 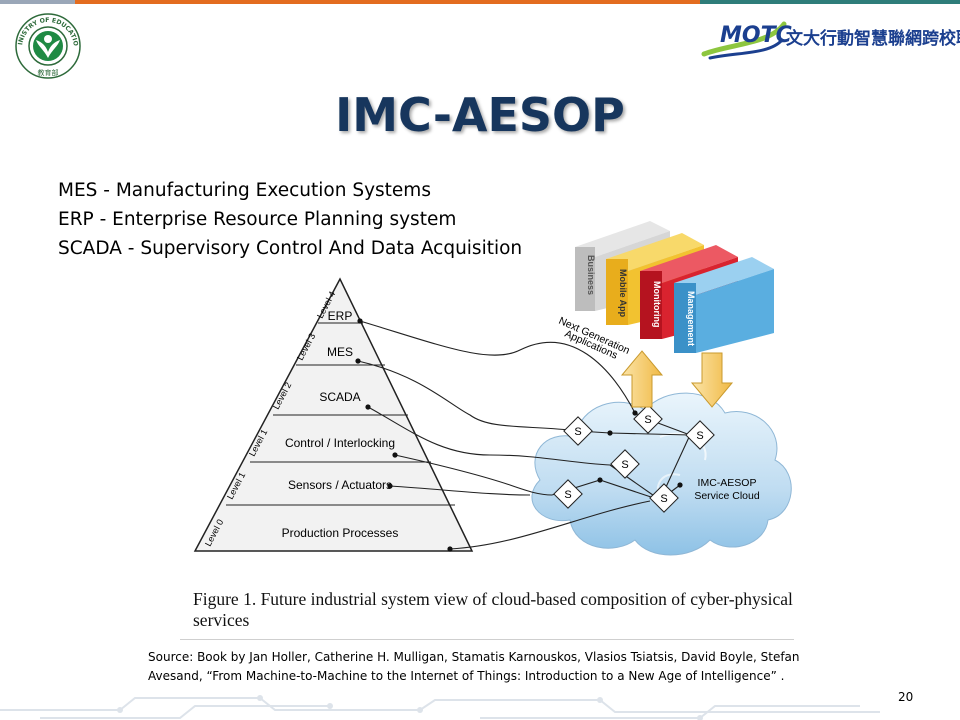 What do you see at coordinates (480, 2) in the screenshot?
I see `top-accent-bar` at bounding box center [480, 2].